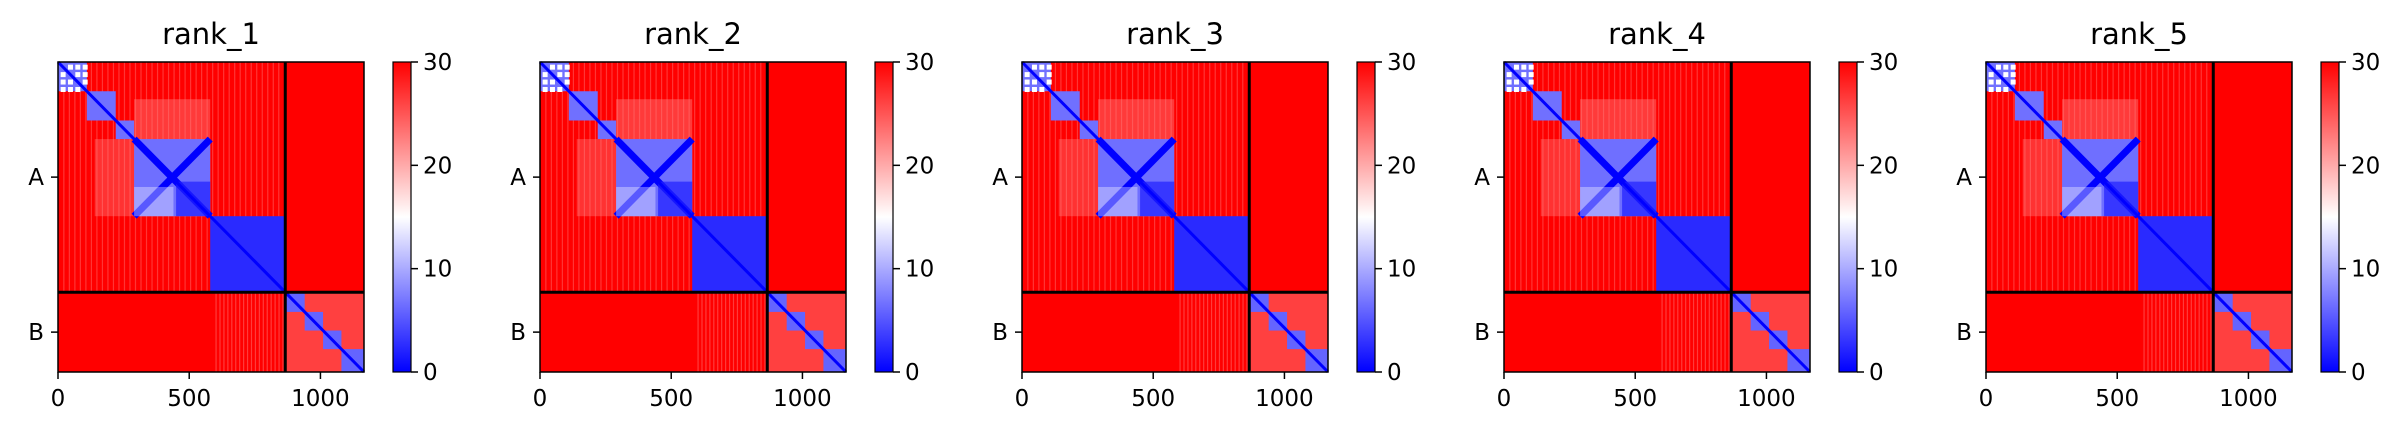 The width and height of the screenshot is (2401, 438). What do you see at coordinates (1657, 34) in the screenshot?
I see `panel-title: rank_4` at bounding box center [1657, 34].